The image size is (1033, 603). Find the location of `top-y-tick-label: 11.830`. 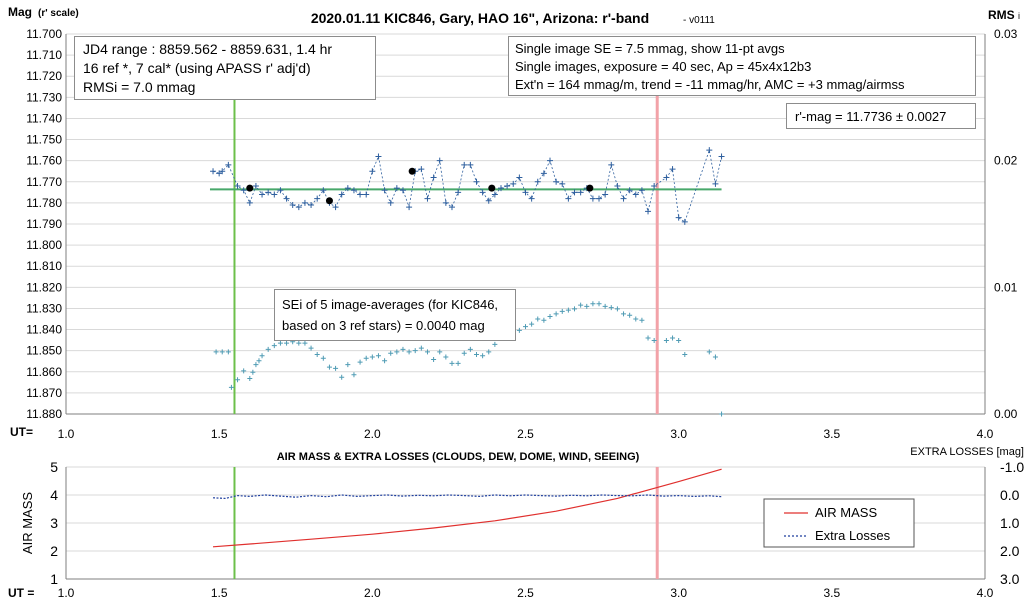

top-y-tick-label: 11.830 is located at coordinates (44, 308).